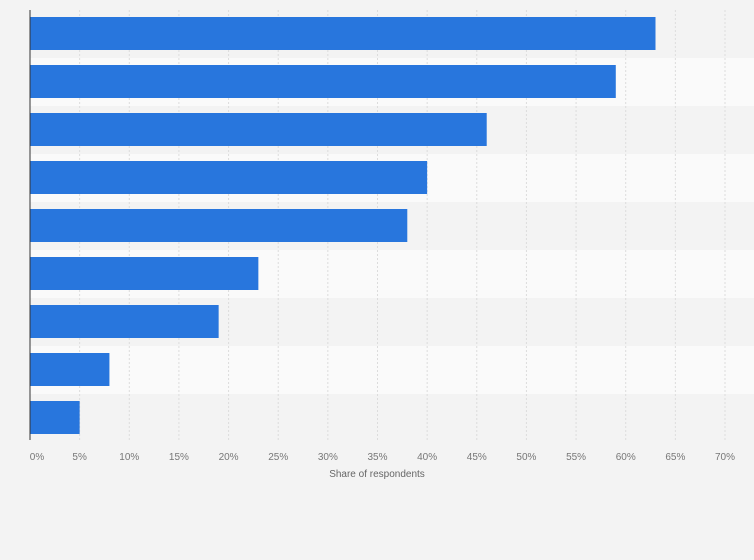 This screenshot has height=560, width=754. Describe the element at coordinates (129, 457) in the screenshot. I see `x-tick-label: 10%` at that location.